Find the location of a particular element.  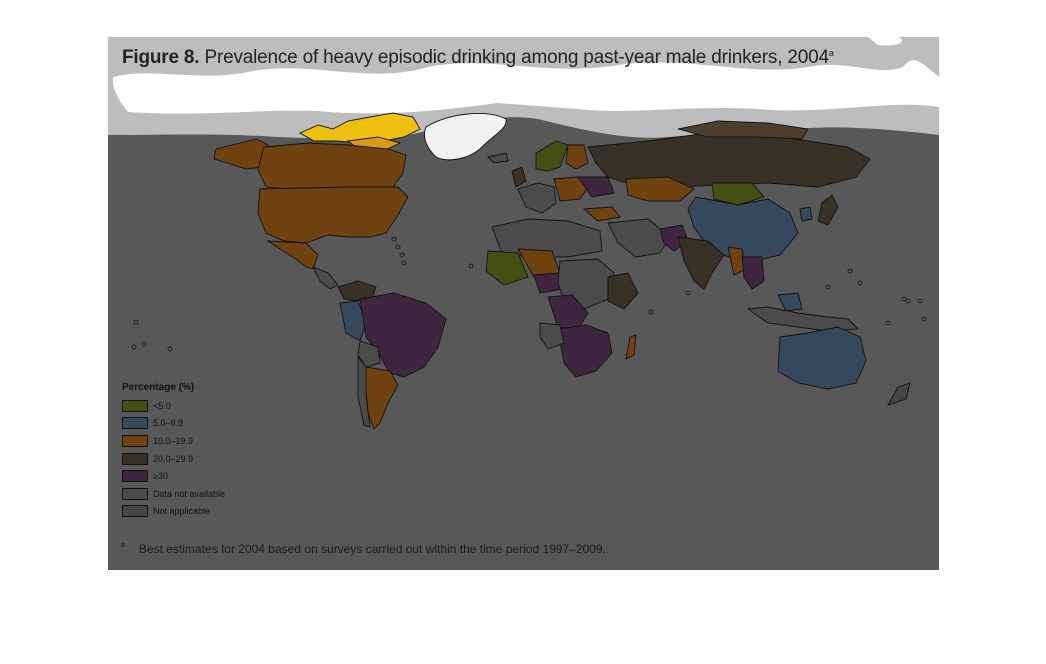

legend-label: 20.0–29.9 is located at coordinates (173, 458).